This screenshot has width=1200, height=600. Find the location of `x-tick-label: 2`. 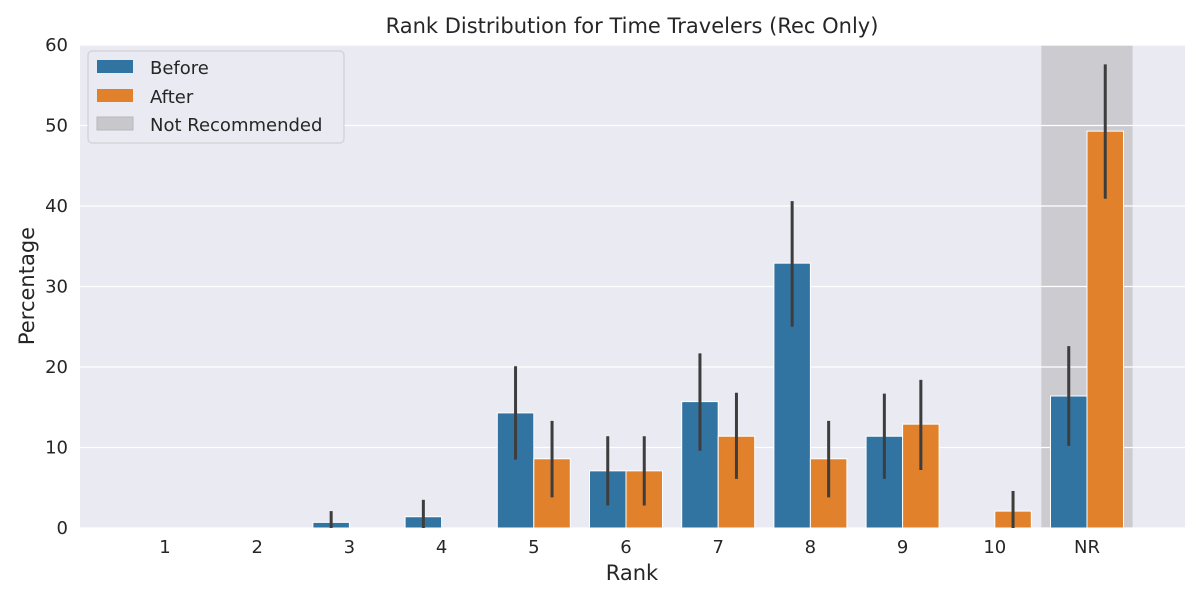

x-tick-label: 2 is located at coordinates (256, 547).